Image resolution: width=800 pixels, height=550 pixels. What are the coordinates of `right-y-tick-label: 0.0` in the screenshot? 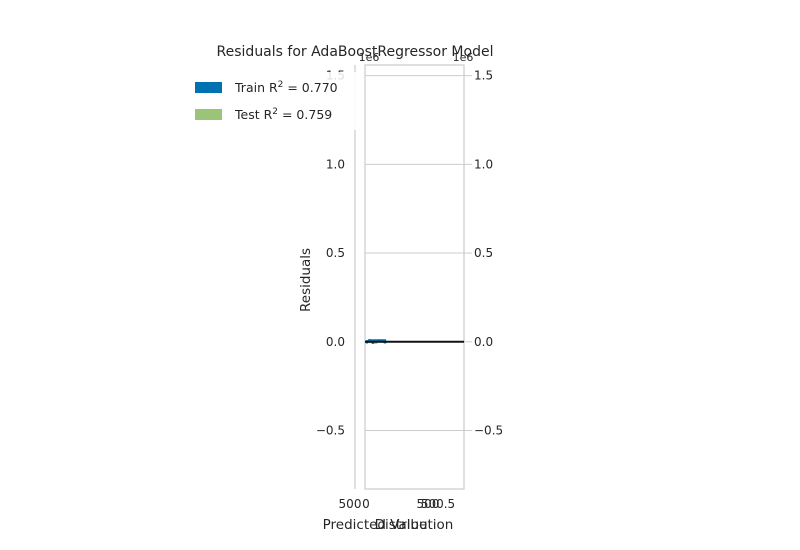 It's located at (483, 342).